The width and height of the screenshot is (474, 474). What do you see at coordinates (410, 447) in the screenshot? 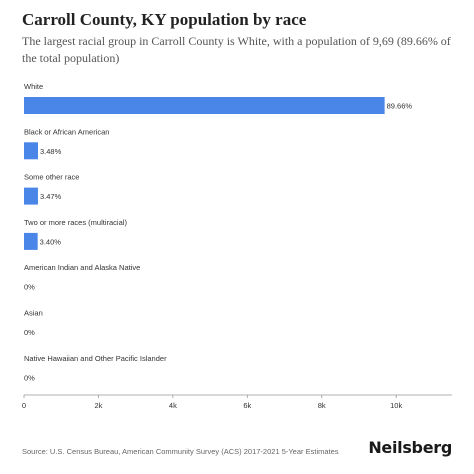
I see `brand-logo: Neilsberg` at bounding box center [410, 447].